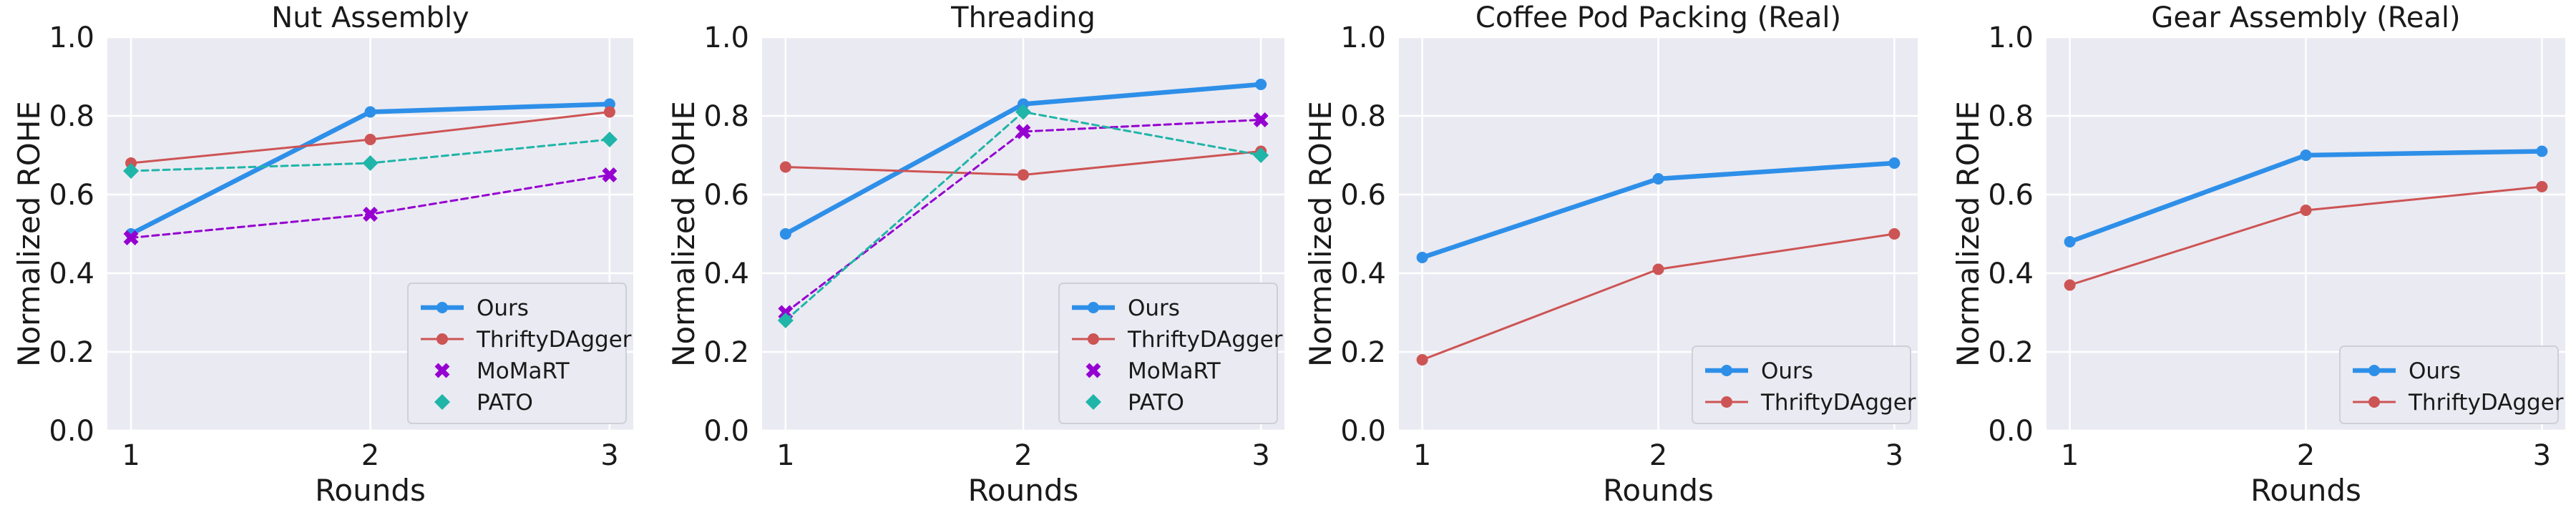 The height and width of the screenshot is (515, 2576). Describe the element at coordinates (2011, 274) in the screenshot. I see `y-tick-label: 0.4` at that location.